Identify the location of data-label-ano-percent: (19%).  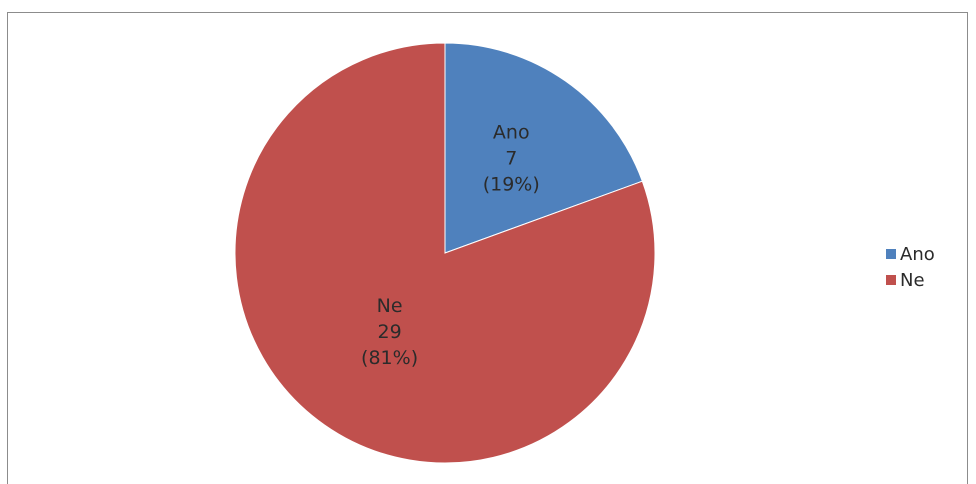
(511, 184).